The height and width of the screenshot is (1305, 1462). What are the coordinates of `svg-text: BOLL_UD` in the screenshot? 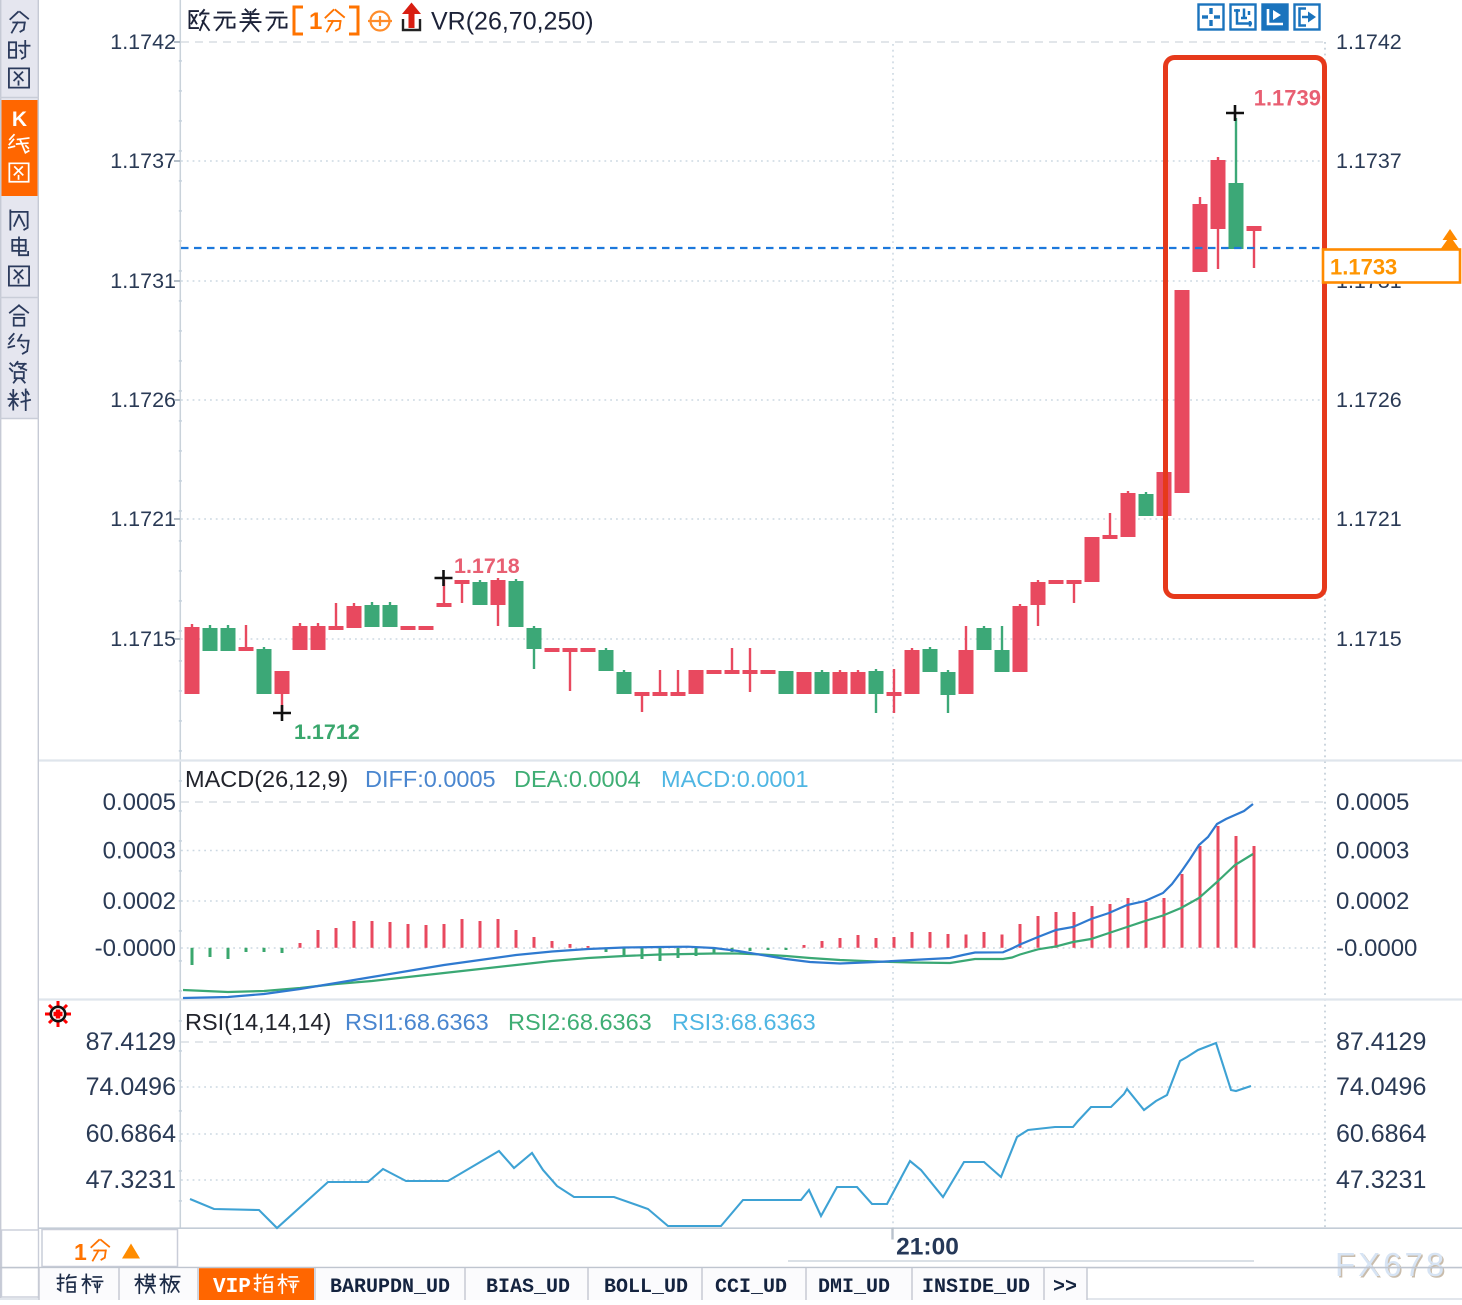 It's located at (646, 1287).